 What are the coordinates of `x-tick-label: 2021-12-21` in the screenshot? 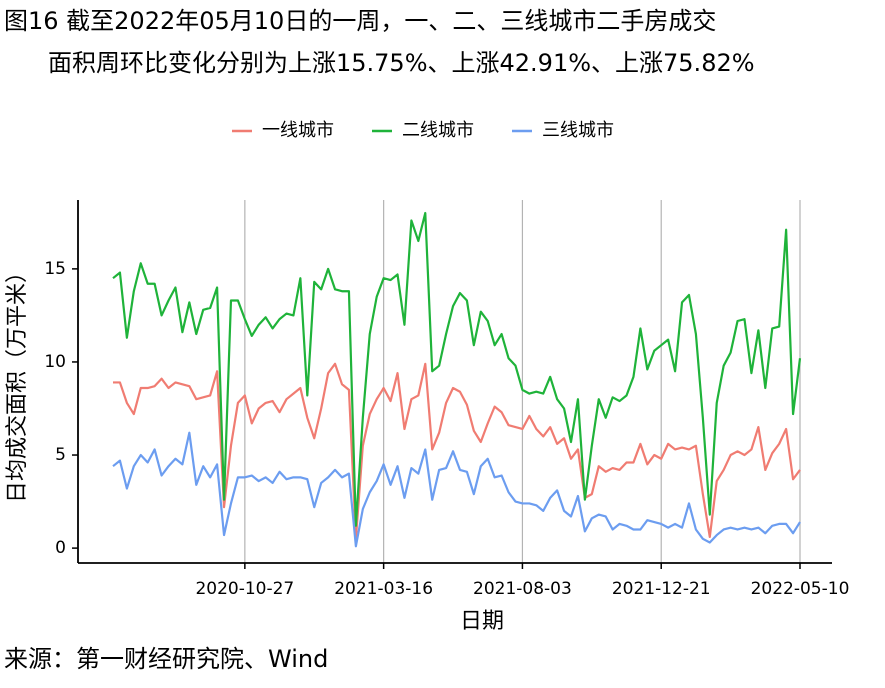 It's located at (661, 589).